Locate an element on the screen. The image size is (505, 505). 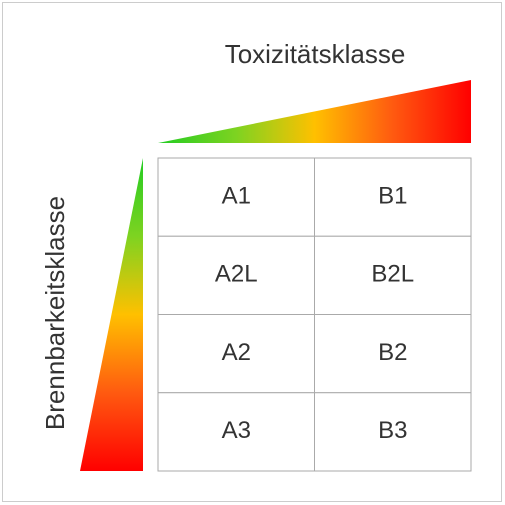
cell-label: B2 is located at coordinates (392, 352).